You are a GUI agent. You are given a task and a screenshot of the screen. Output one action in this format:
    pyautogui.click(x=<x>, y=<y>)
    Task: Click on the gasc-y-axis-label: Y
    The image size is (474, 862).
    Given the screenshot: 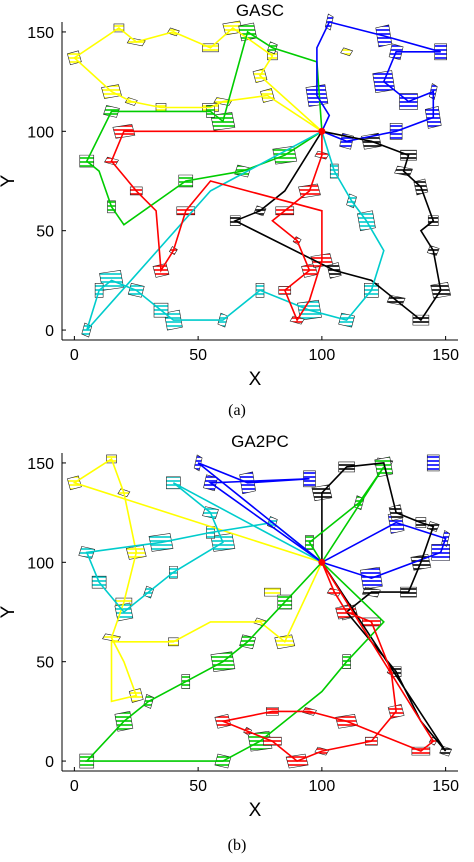 What is the action you would take?
    pyautogui.click(x=9, y=180)
    